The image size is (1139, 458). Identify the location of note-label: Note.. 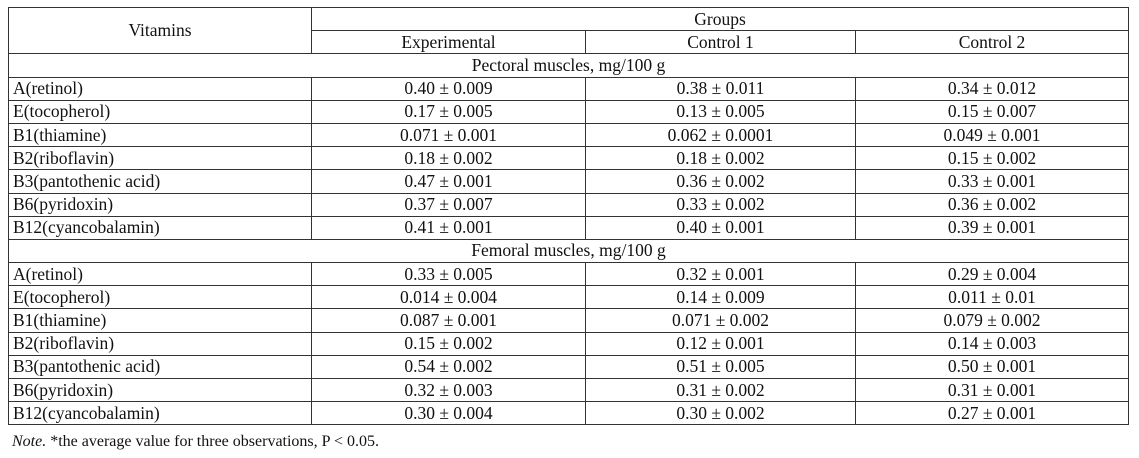
(29, 441).